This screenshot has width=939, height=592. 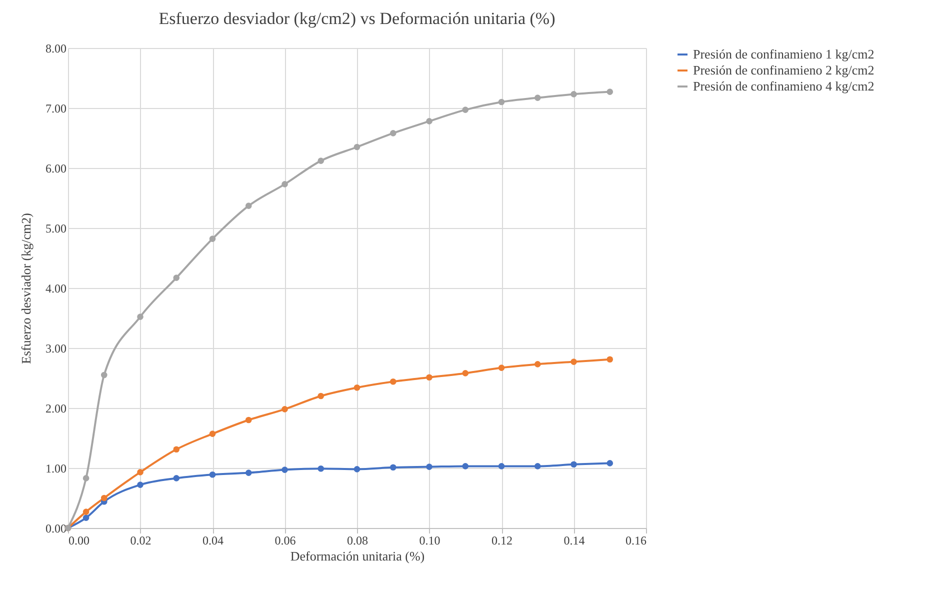 What do you see at coordinates (56, 109) in the screenshot?
I see `y-tick-label: 7.00` at bounding box center [56, 109].